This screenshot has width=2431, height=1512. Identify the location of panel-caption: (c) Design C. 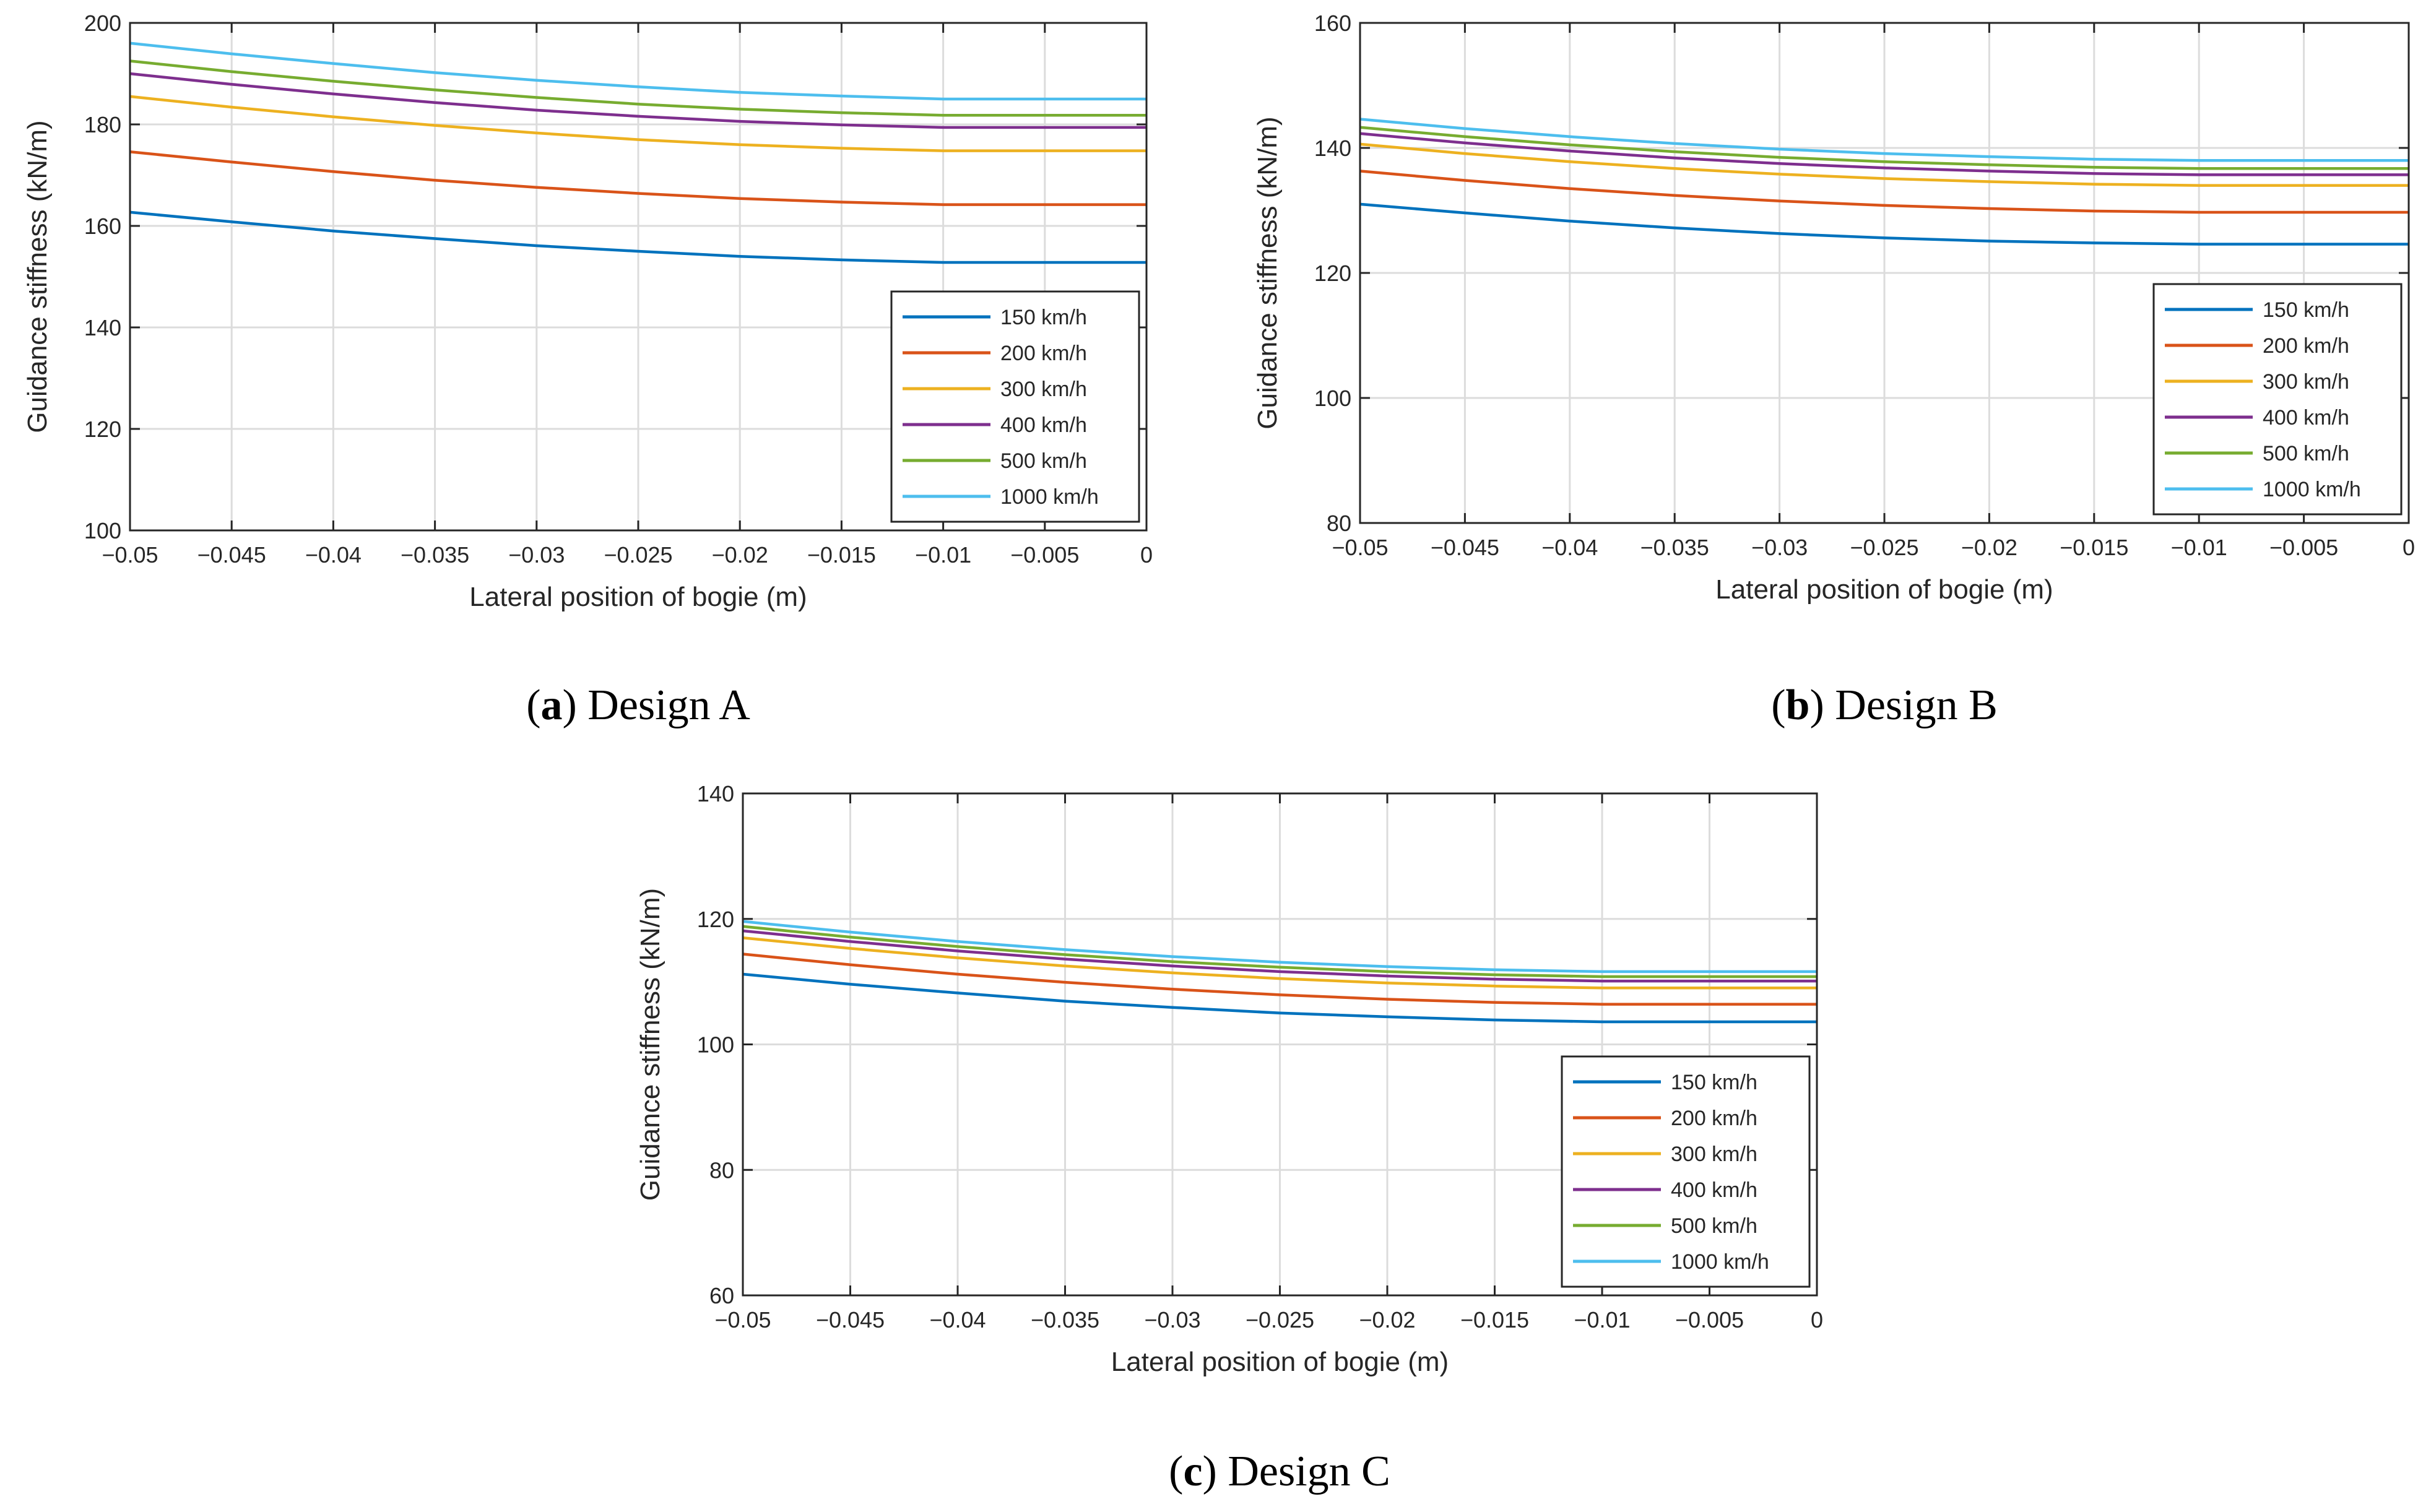
(1279, 1471).